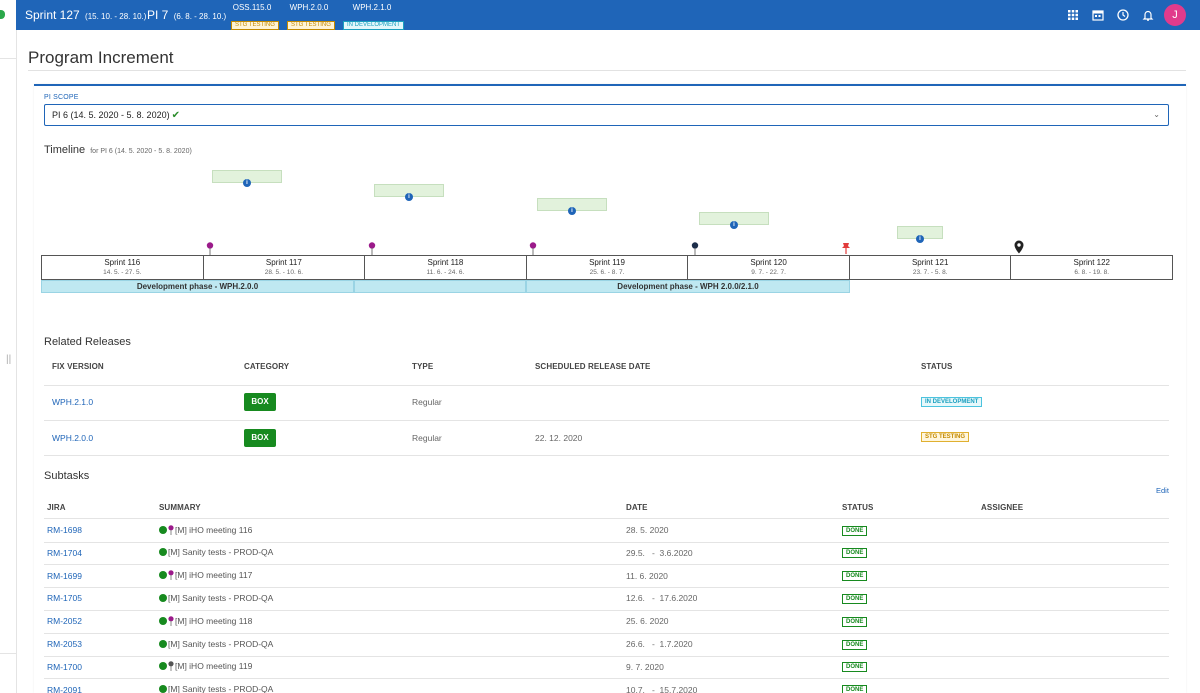 This screenshot has height=693, width=1200. I want to click on col-scheduled-release-date: SCHEDULED RELEASE DATE, so click(593, 366).